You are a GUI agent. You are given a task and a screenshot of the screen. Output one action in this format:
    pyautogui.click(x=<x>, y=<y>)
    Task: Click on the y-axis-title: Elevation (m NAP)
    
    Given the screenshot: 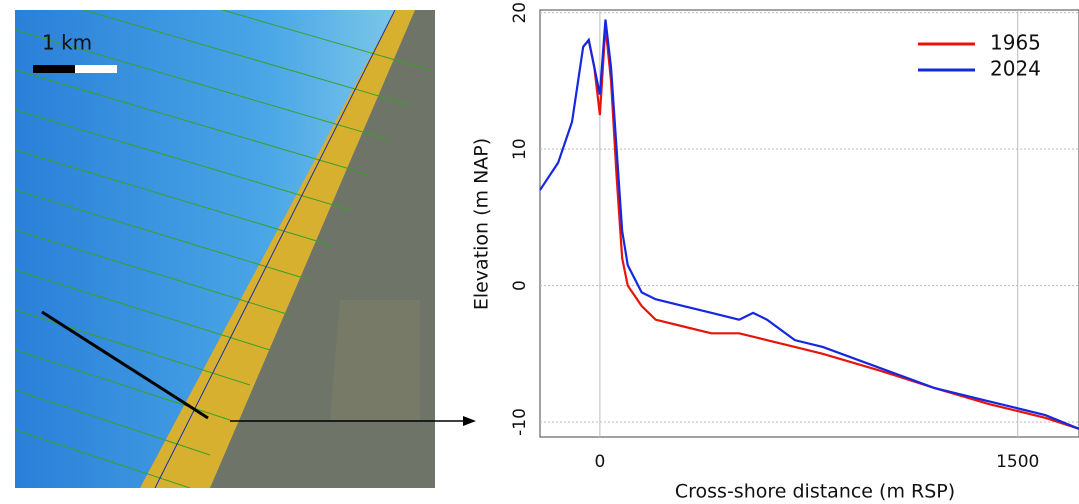 What is the action you would take?
    pyautogui.click(x=482, y=224)
    